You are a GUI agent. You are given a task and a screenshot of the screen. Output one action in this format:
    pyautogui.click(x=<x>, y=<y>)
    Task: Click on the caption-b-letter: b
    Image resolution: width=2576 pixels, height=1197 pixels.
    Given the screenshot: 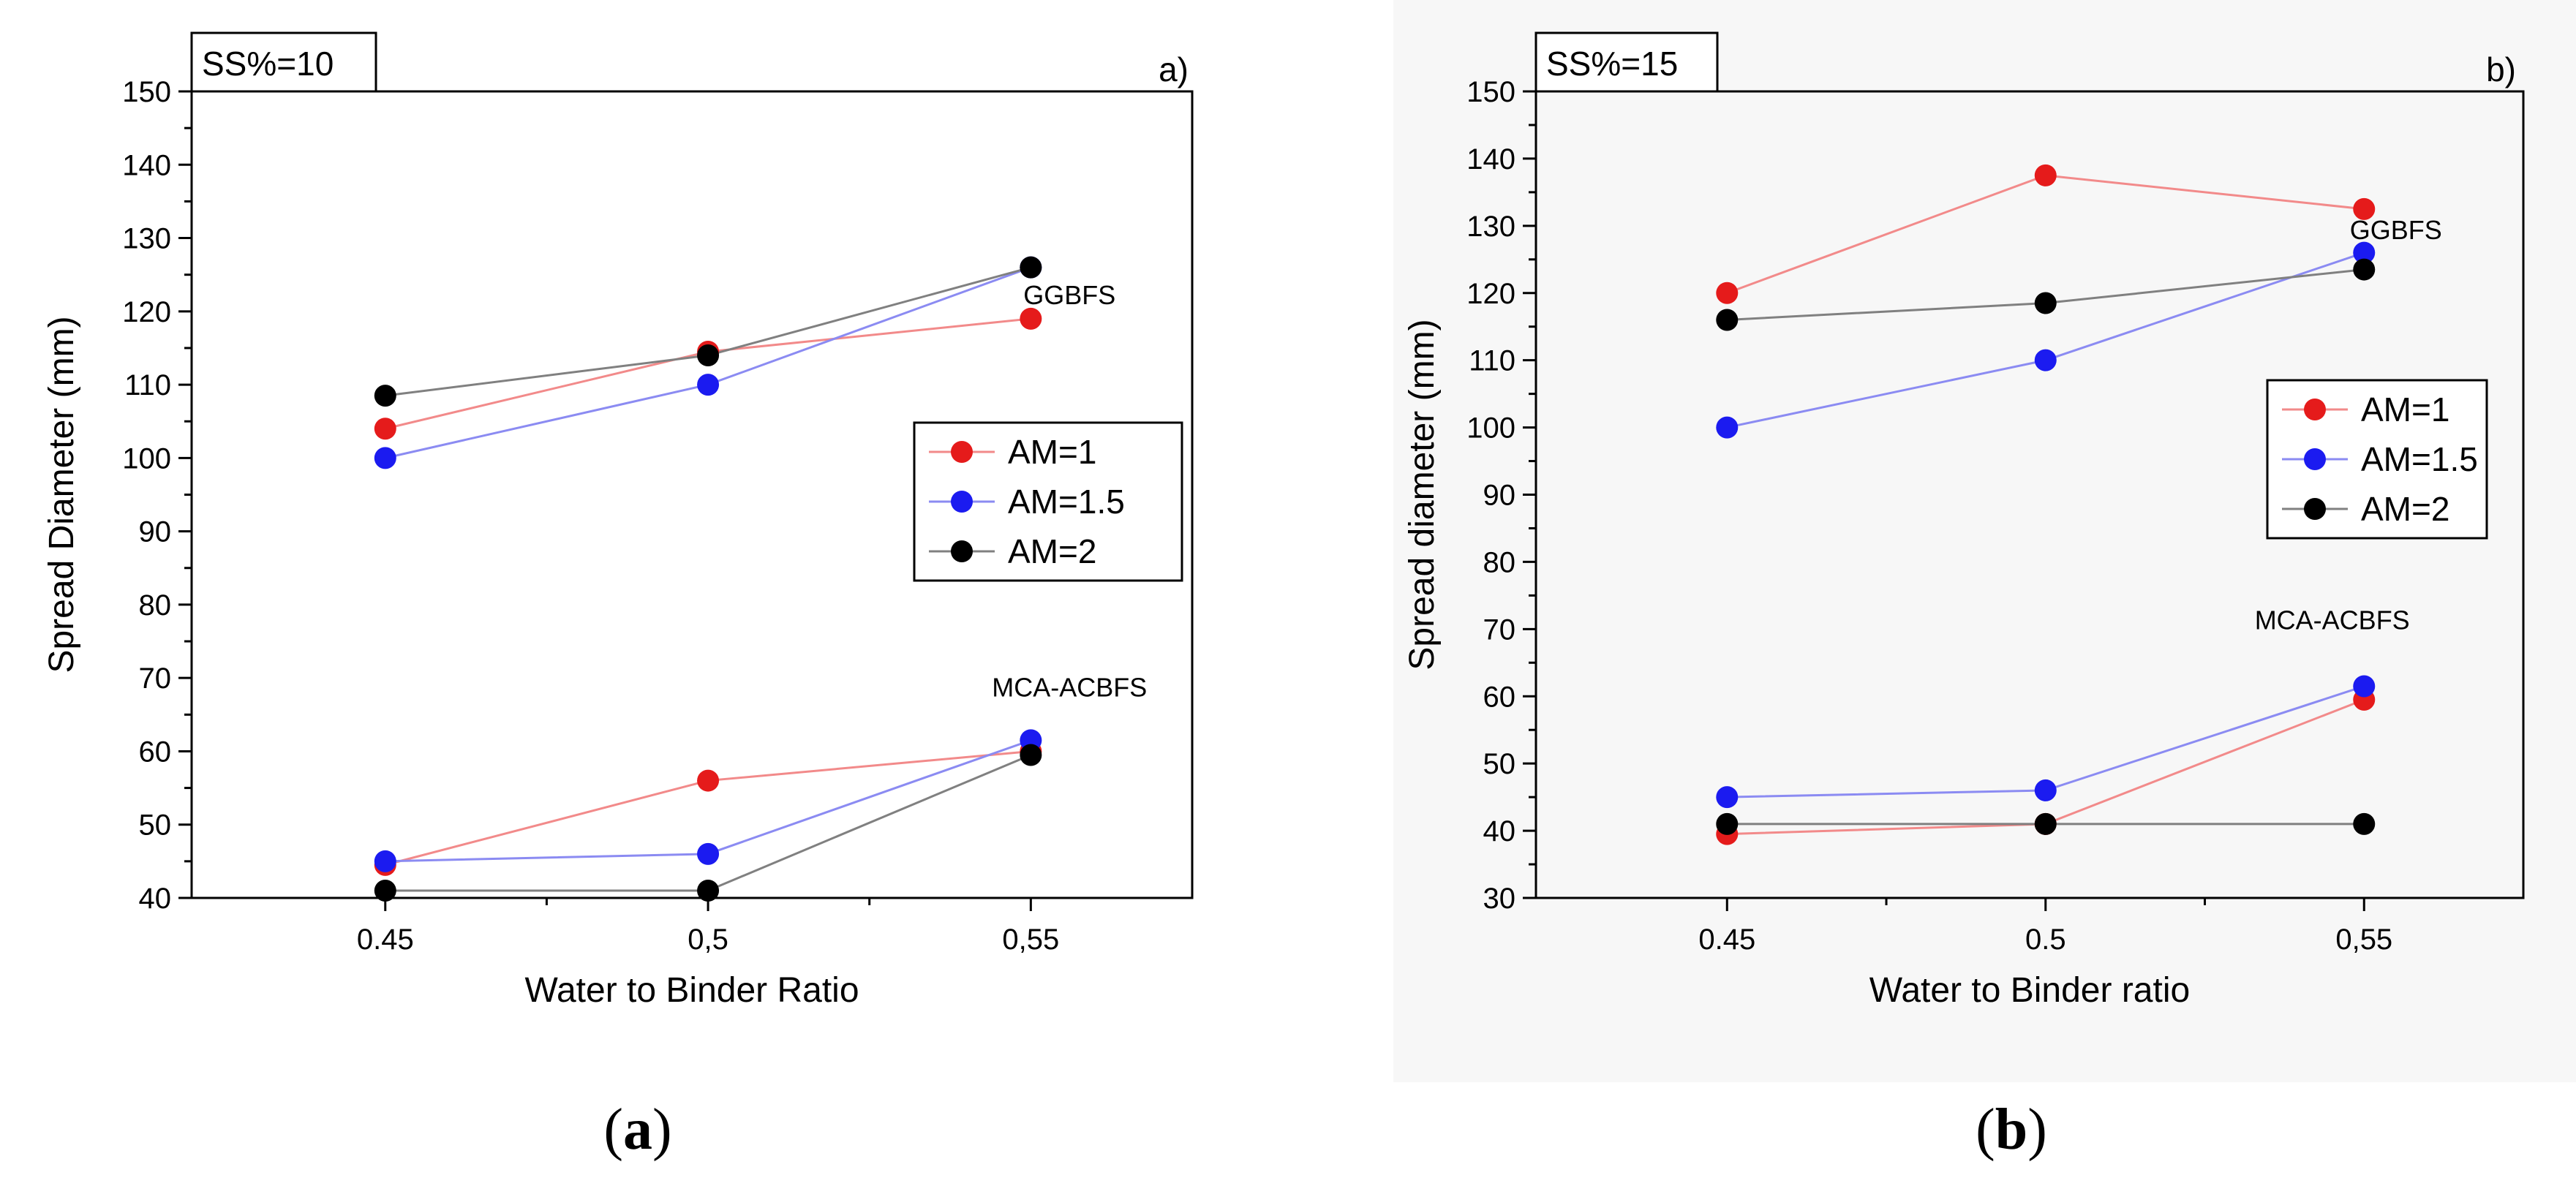 What is the action you would take?
    pyautogui.click(x=2011, y=1130)
    